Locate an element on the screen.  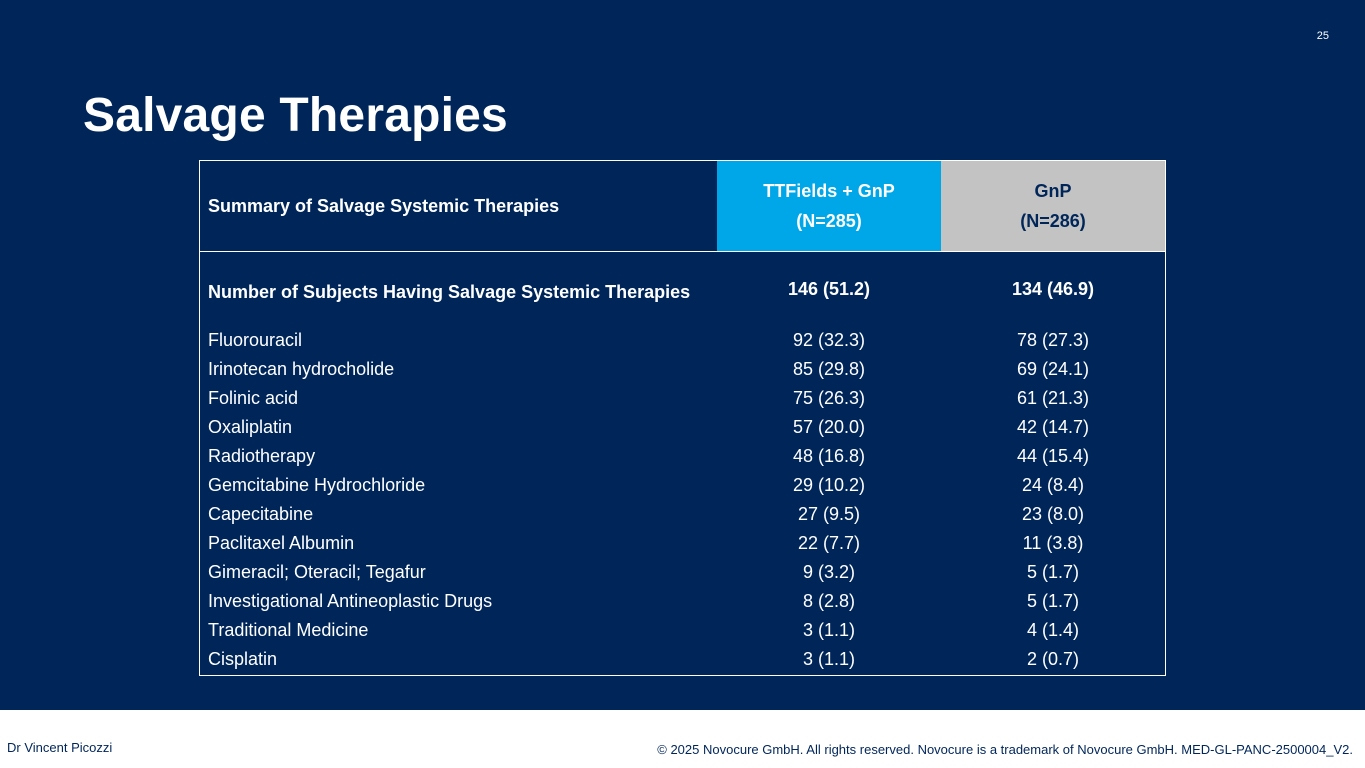
header-arm-gnp: GnP (N=286) is located at coordinates (1053, 206).